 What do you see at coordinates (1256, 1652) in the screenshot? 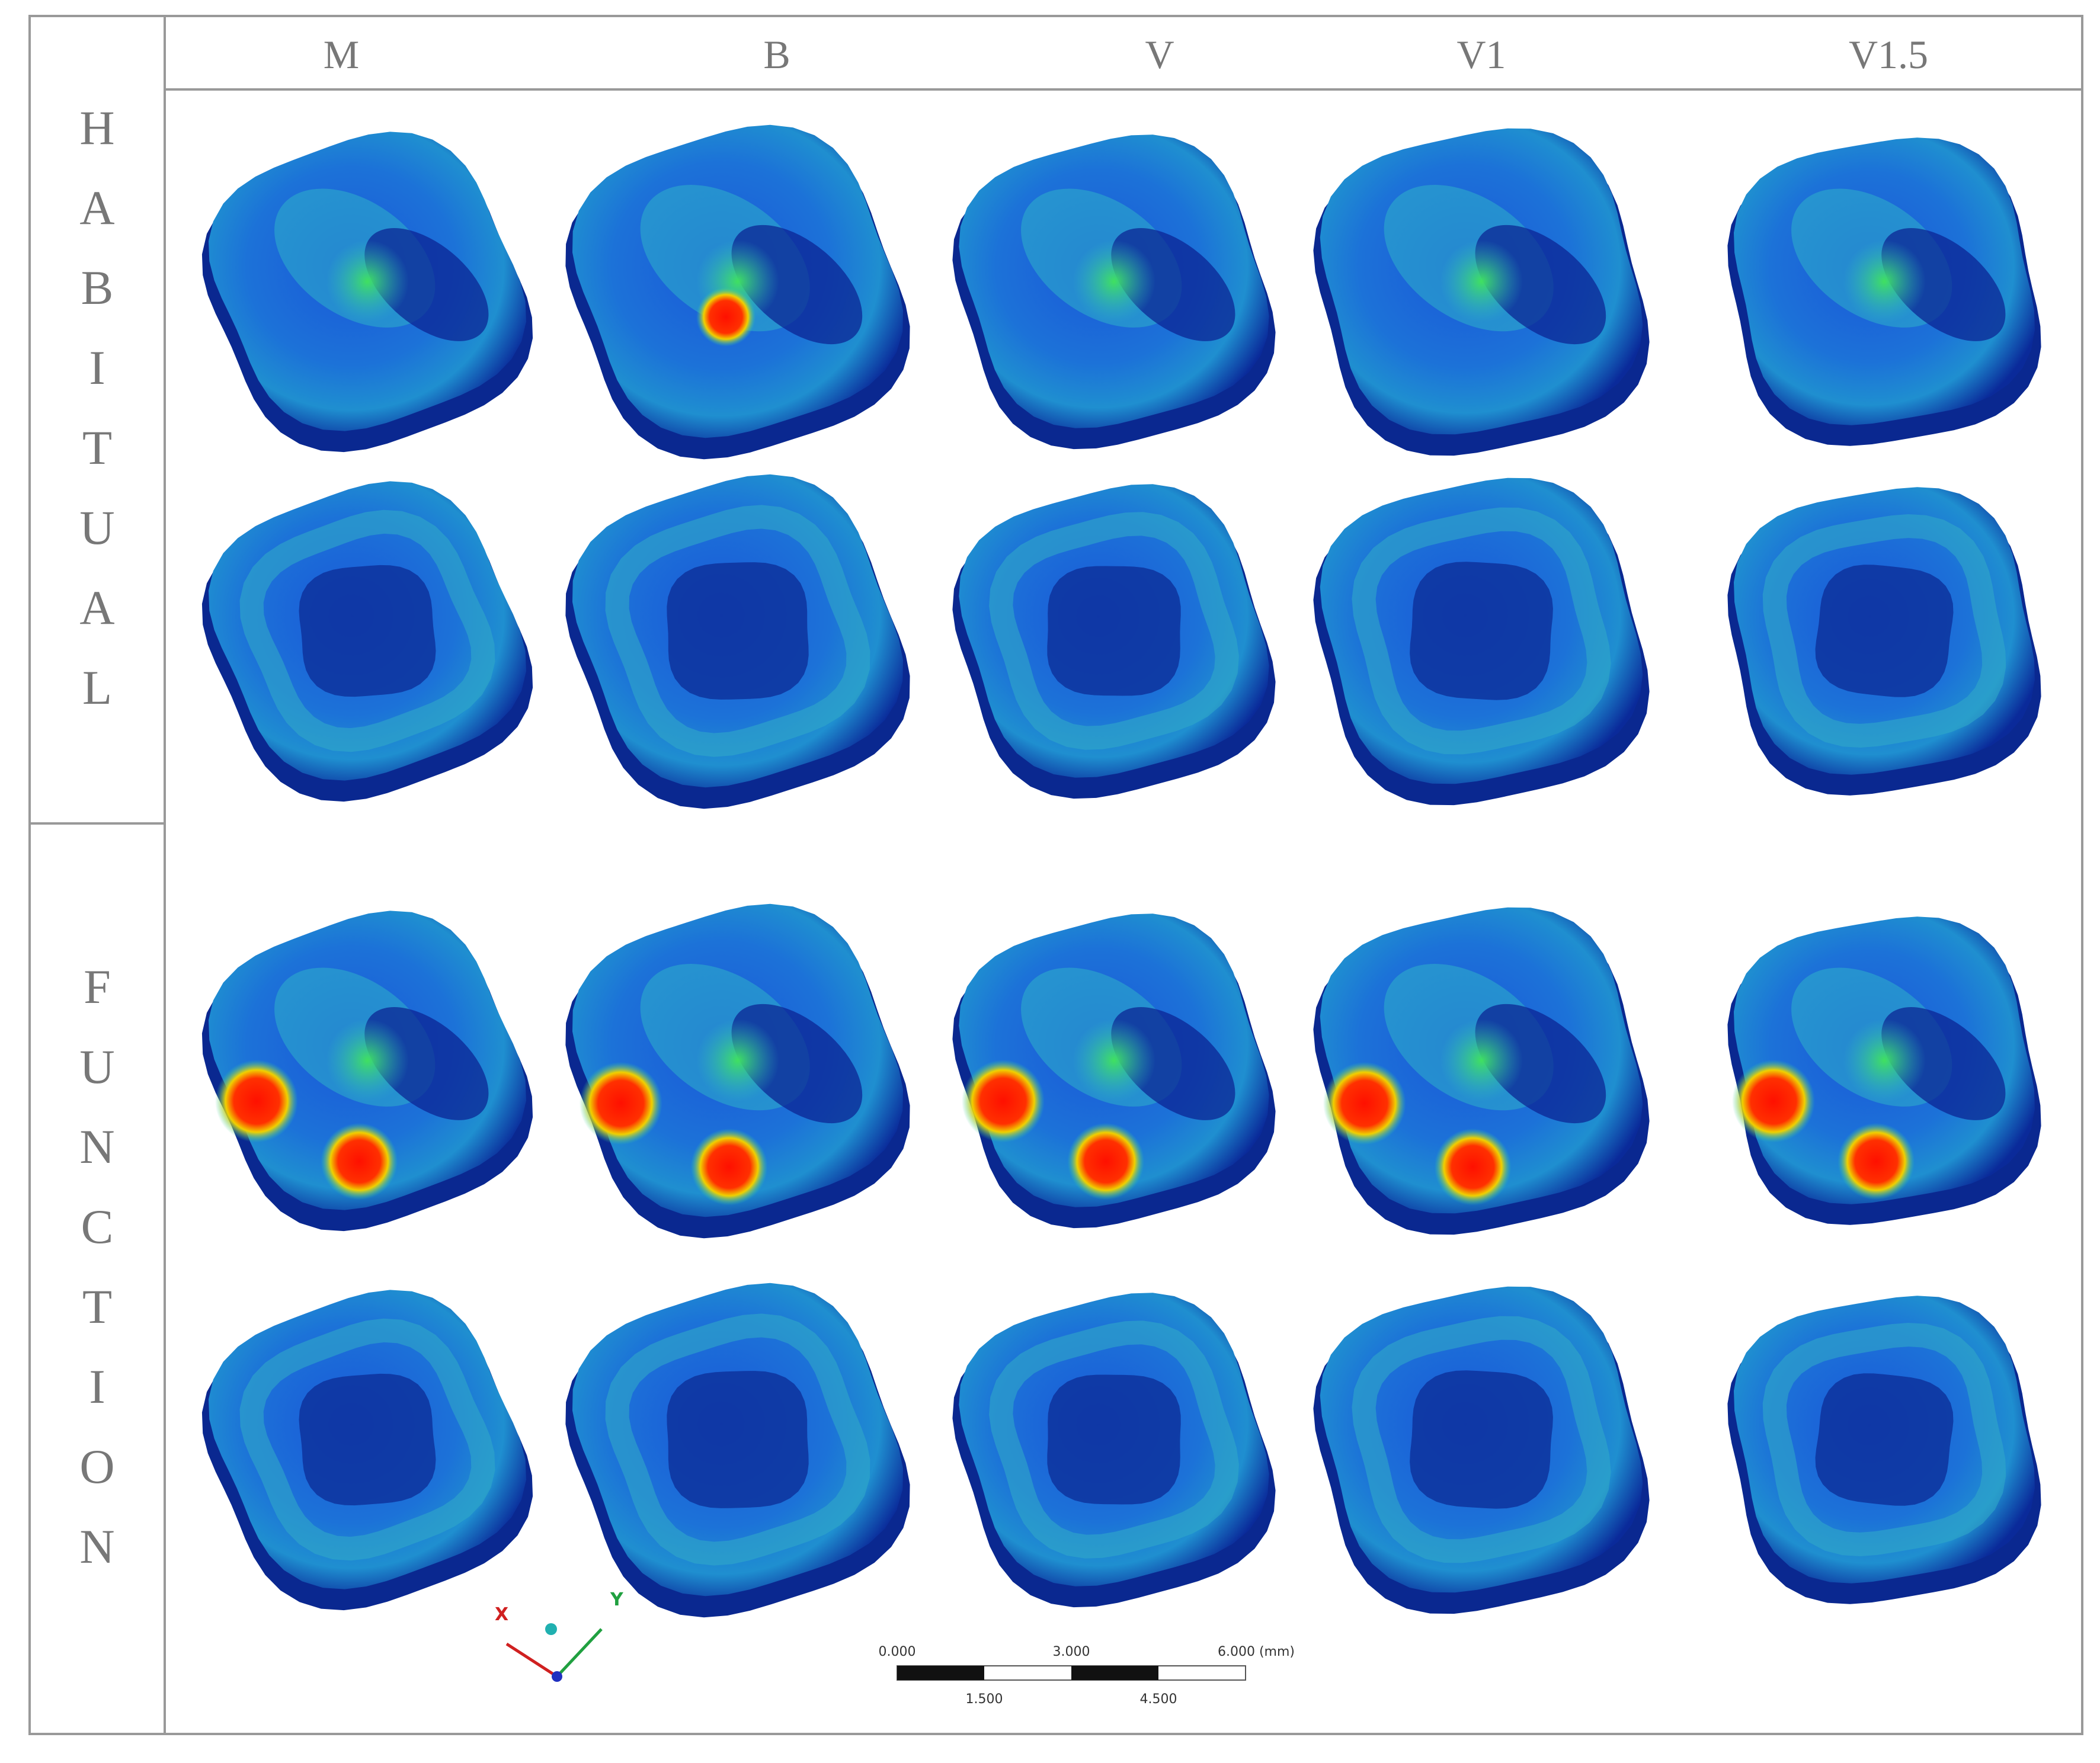
I see `scale-label: 6.000 (mm)` at bounding box center [1256, 1652].